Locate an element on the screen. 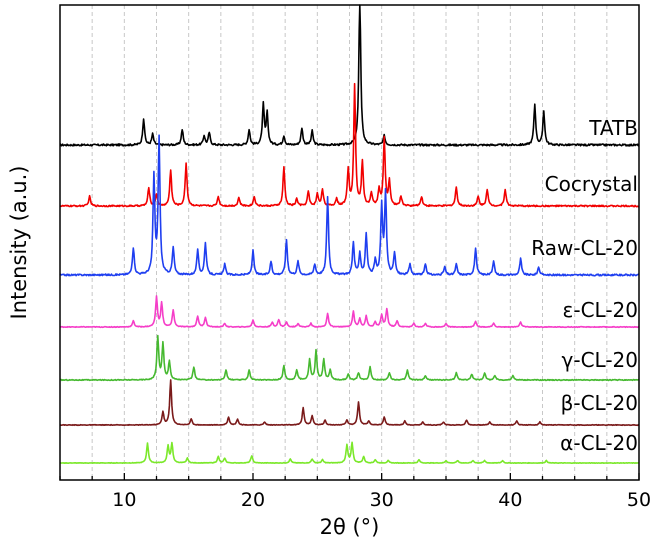 The height and width of the screenshot is (554, 659). series-label: Cocrystal is located at coordinates (591, 184).